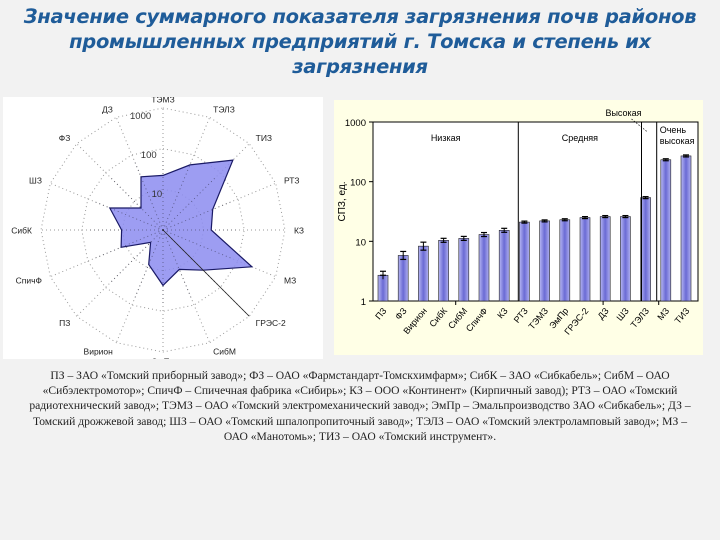  What do you see at coordinates (682, 316) in the screenshot?
I see `x-category-label: ТИЗ` at bounding box center [682, 316].